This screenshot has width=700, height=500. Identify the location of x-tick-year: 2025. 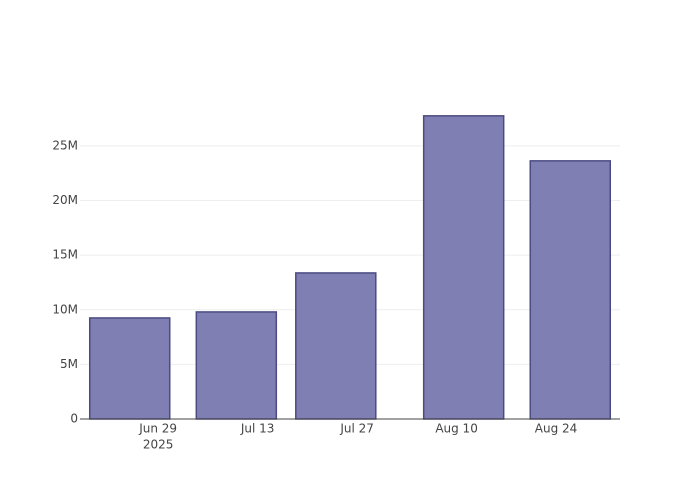
(158, 445).